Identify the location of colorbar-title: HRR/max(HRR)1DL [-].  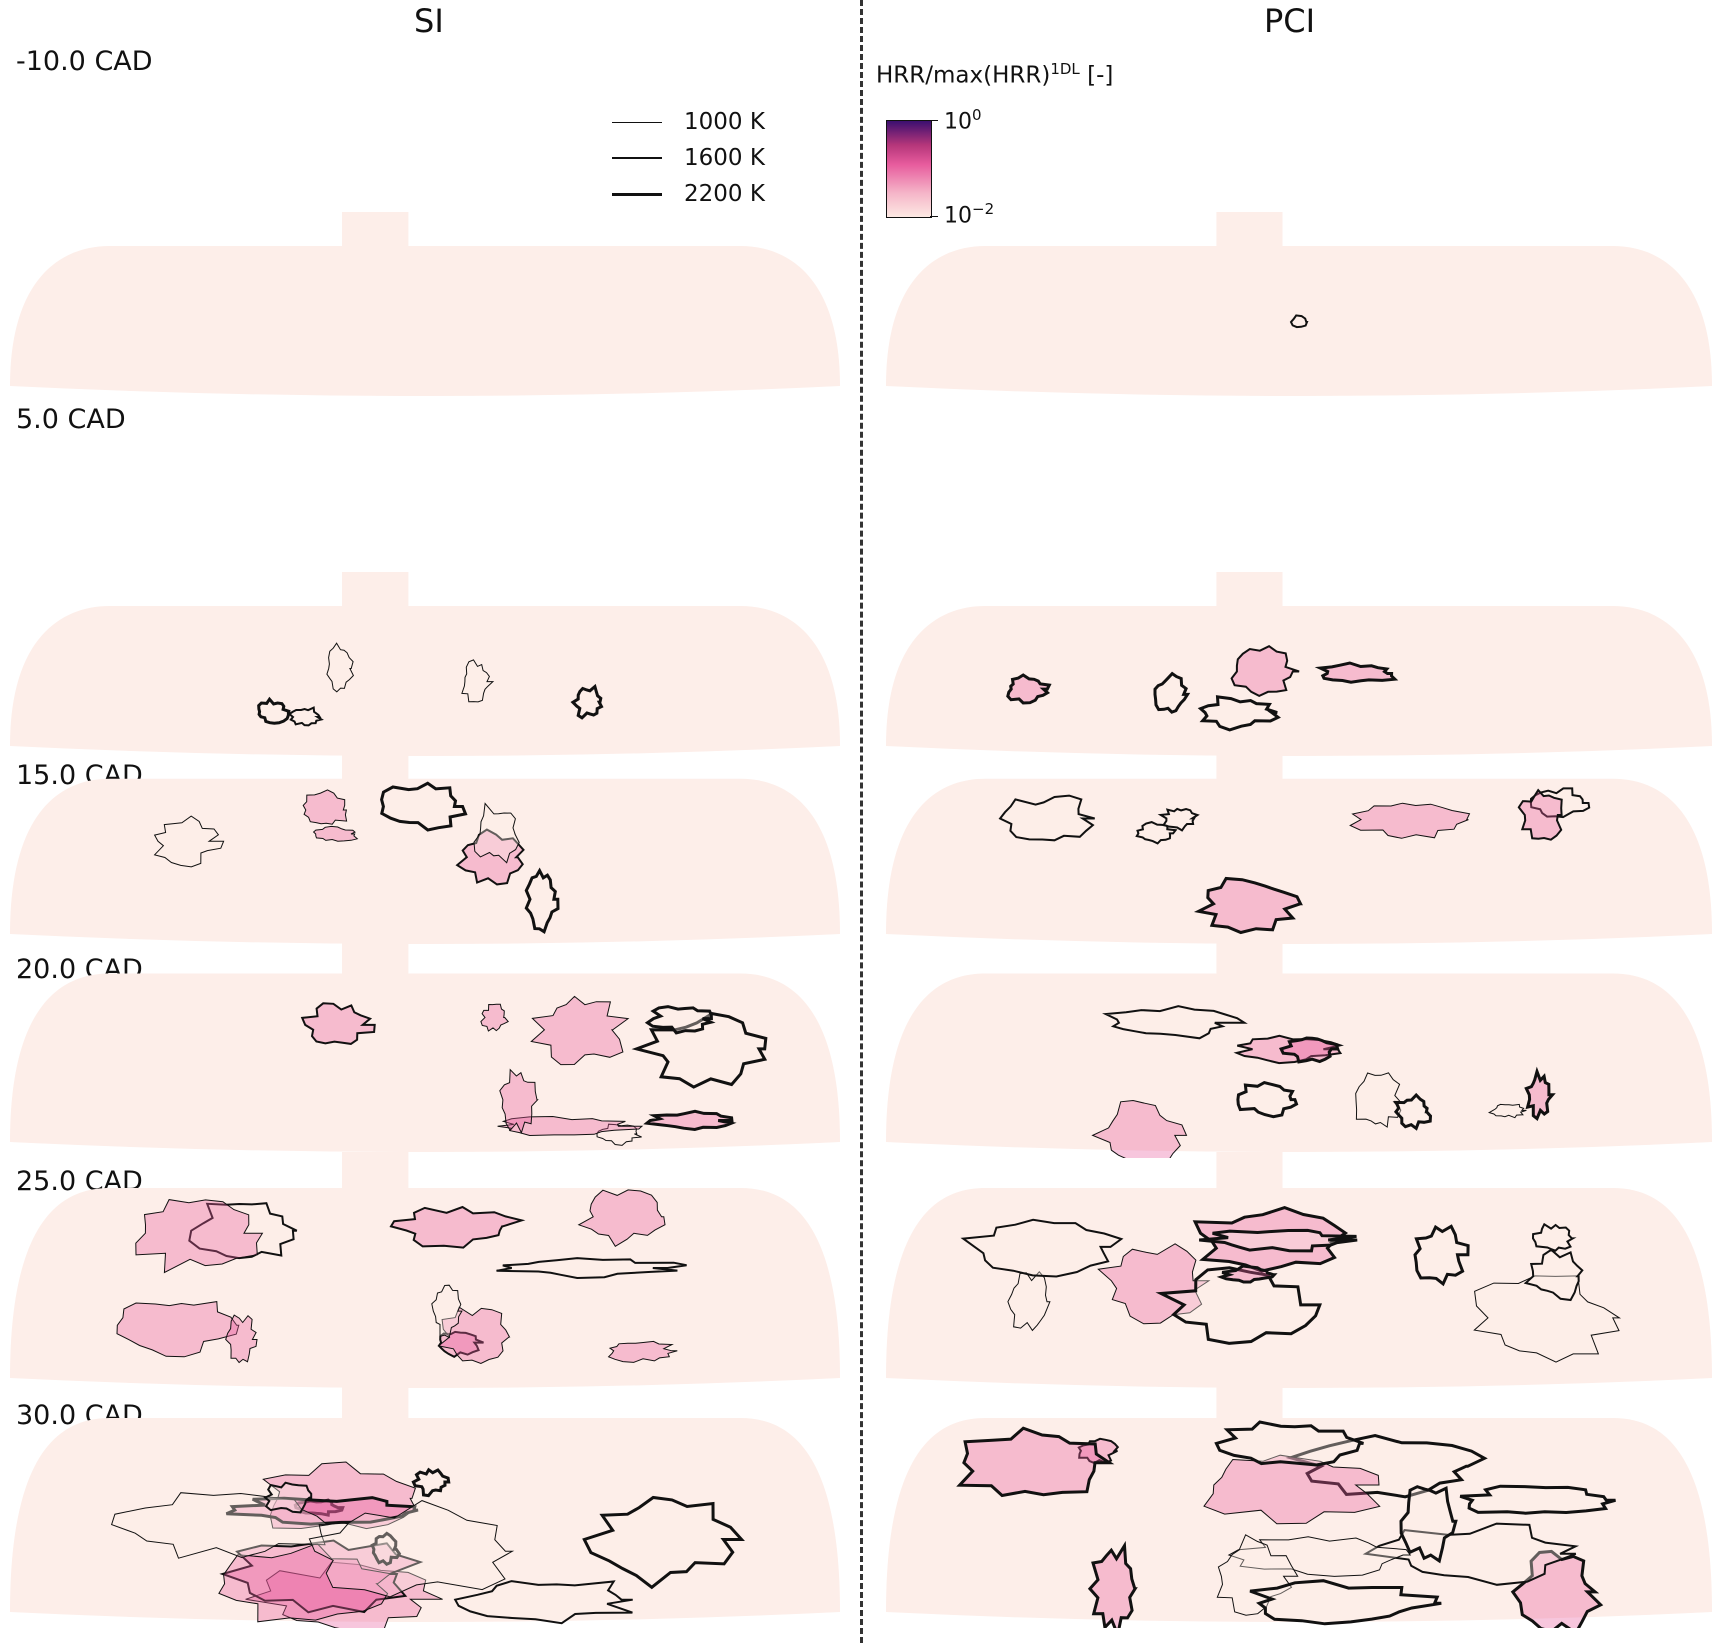
(994, 74).